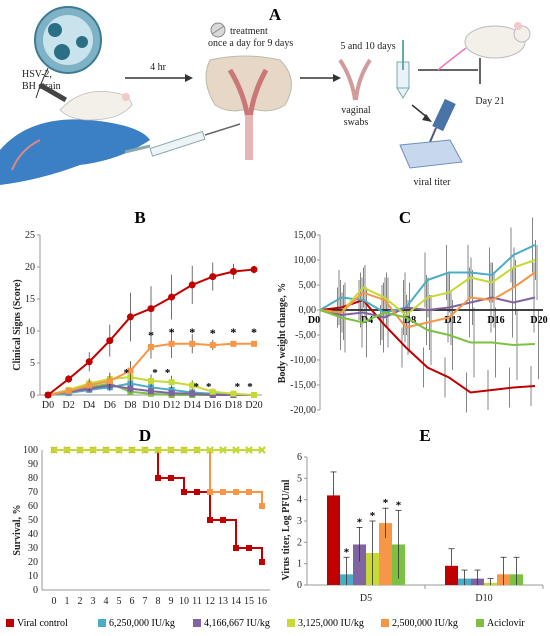 This screenshot has height=636, width=550. What do you see at coordinates (212, 405) in the screenshot?
I see `x-tick-label: D16` at bounding box center [212, 405].